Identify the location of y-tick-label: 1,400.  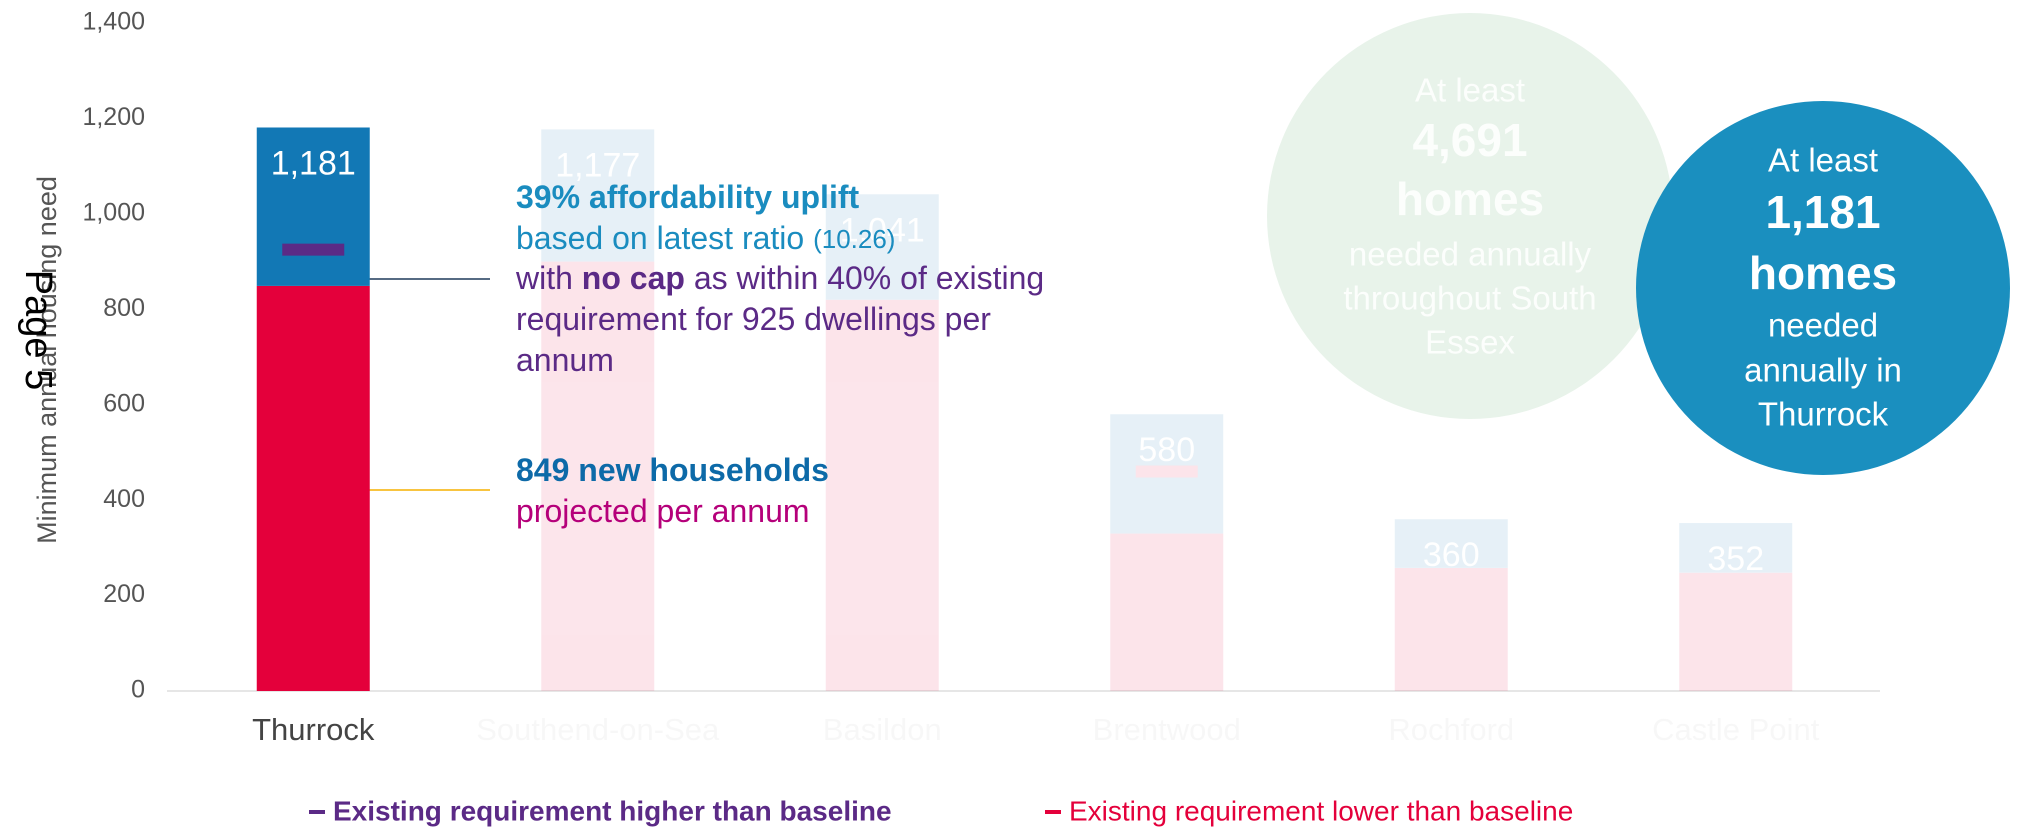
(113, 22).